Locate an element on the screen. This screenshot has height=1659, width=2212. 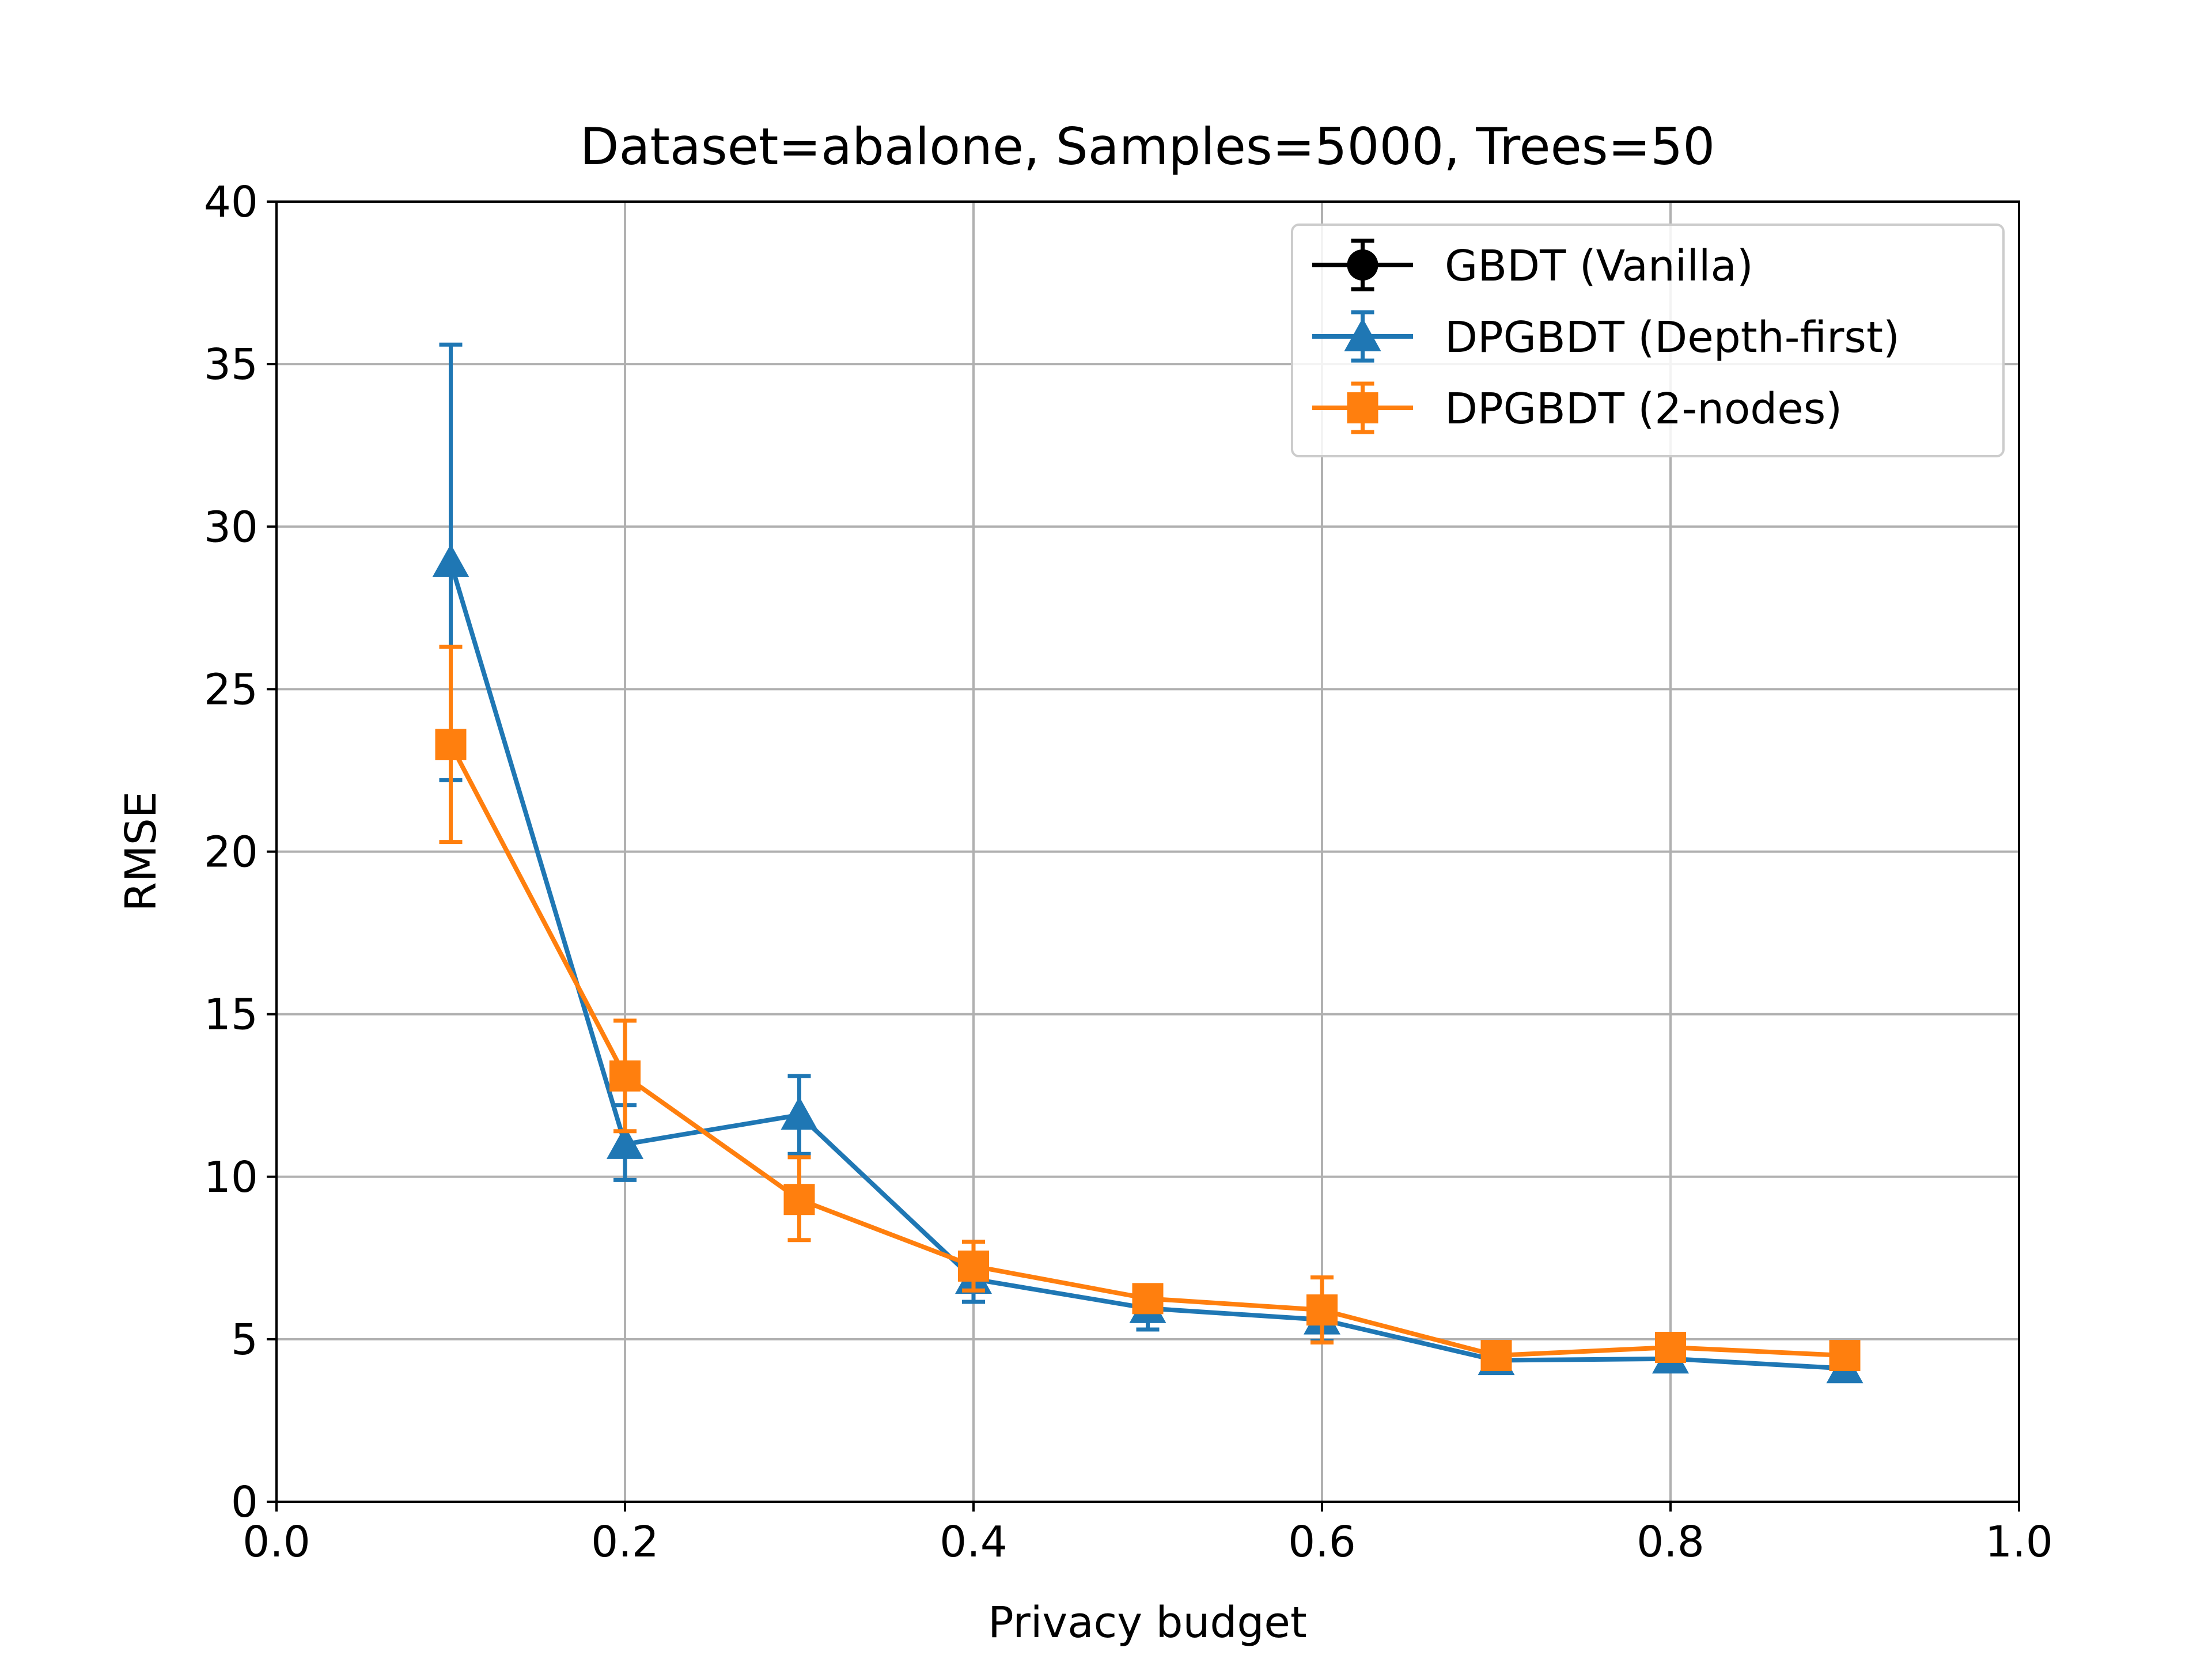
y-tick-label: 30 is located at coordinates (231, 527).